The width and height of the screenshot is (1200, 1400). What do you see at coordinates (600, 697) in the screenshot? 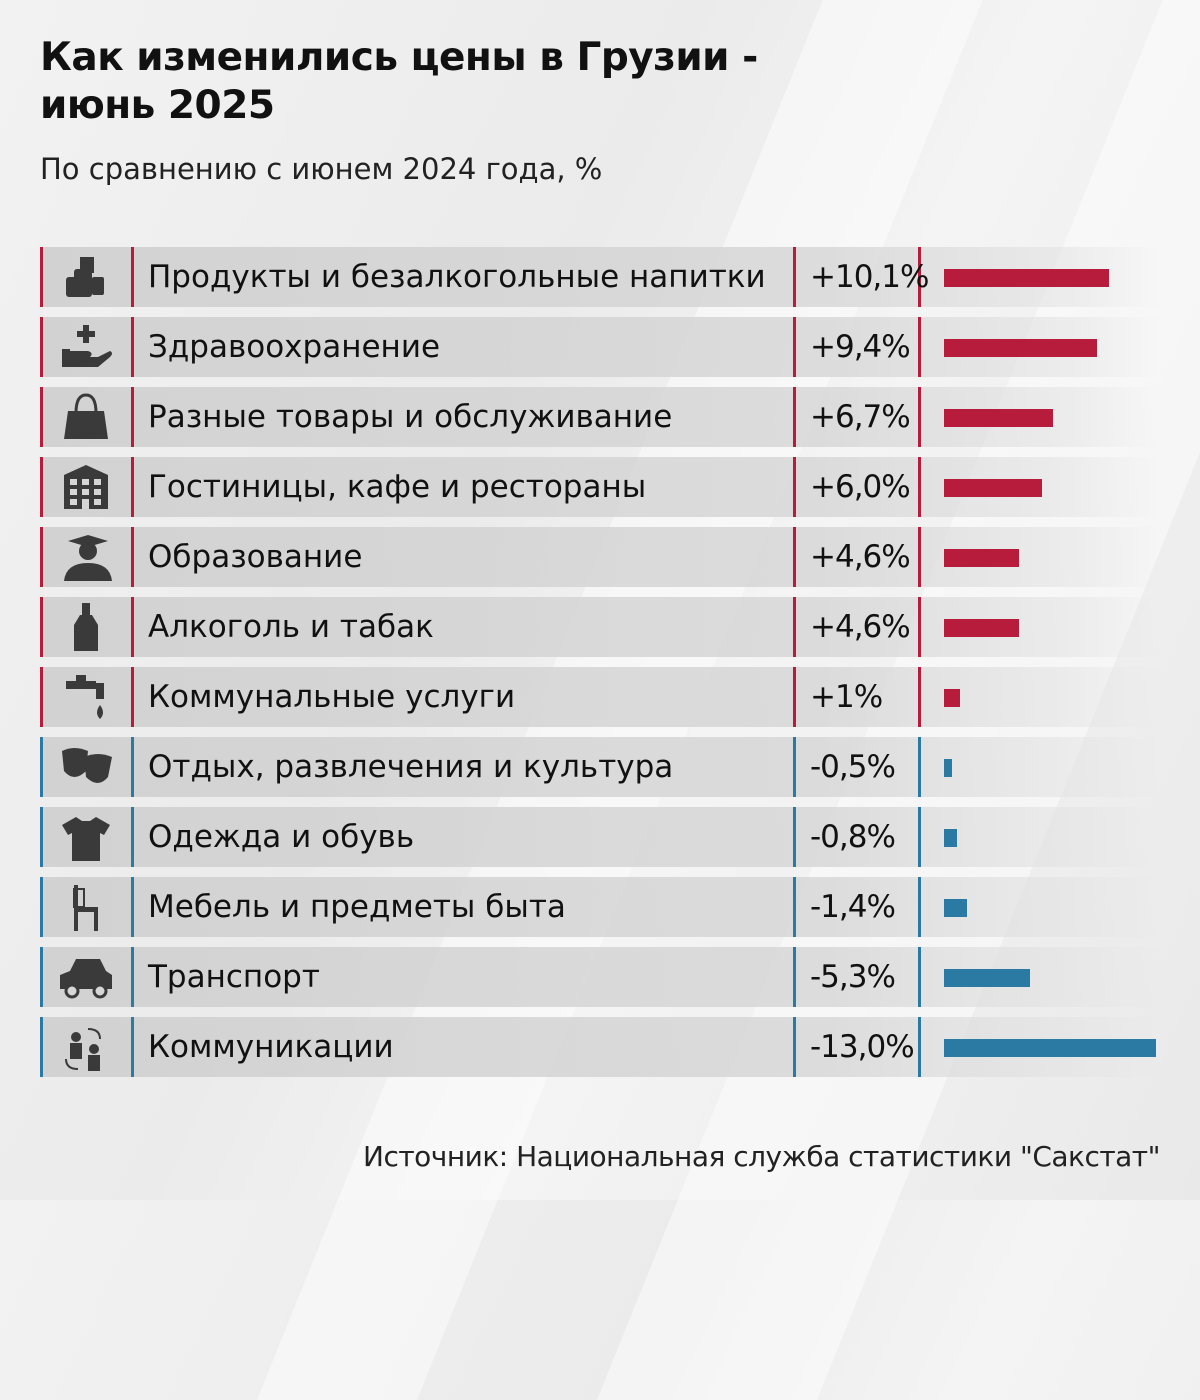
I see `chart-row: Коммунальные услуги +1%` at bounding box center [600, 697].